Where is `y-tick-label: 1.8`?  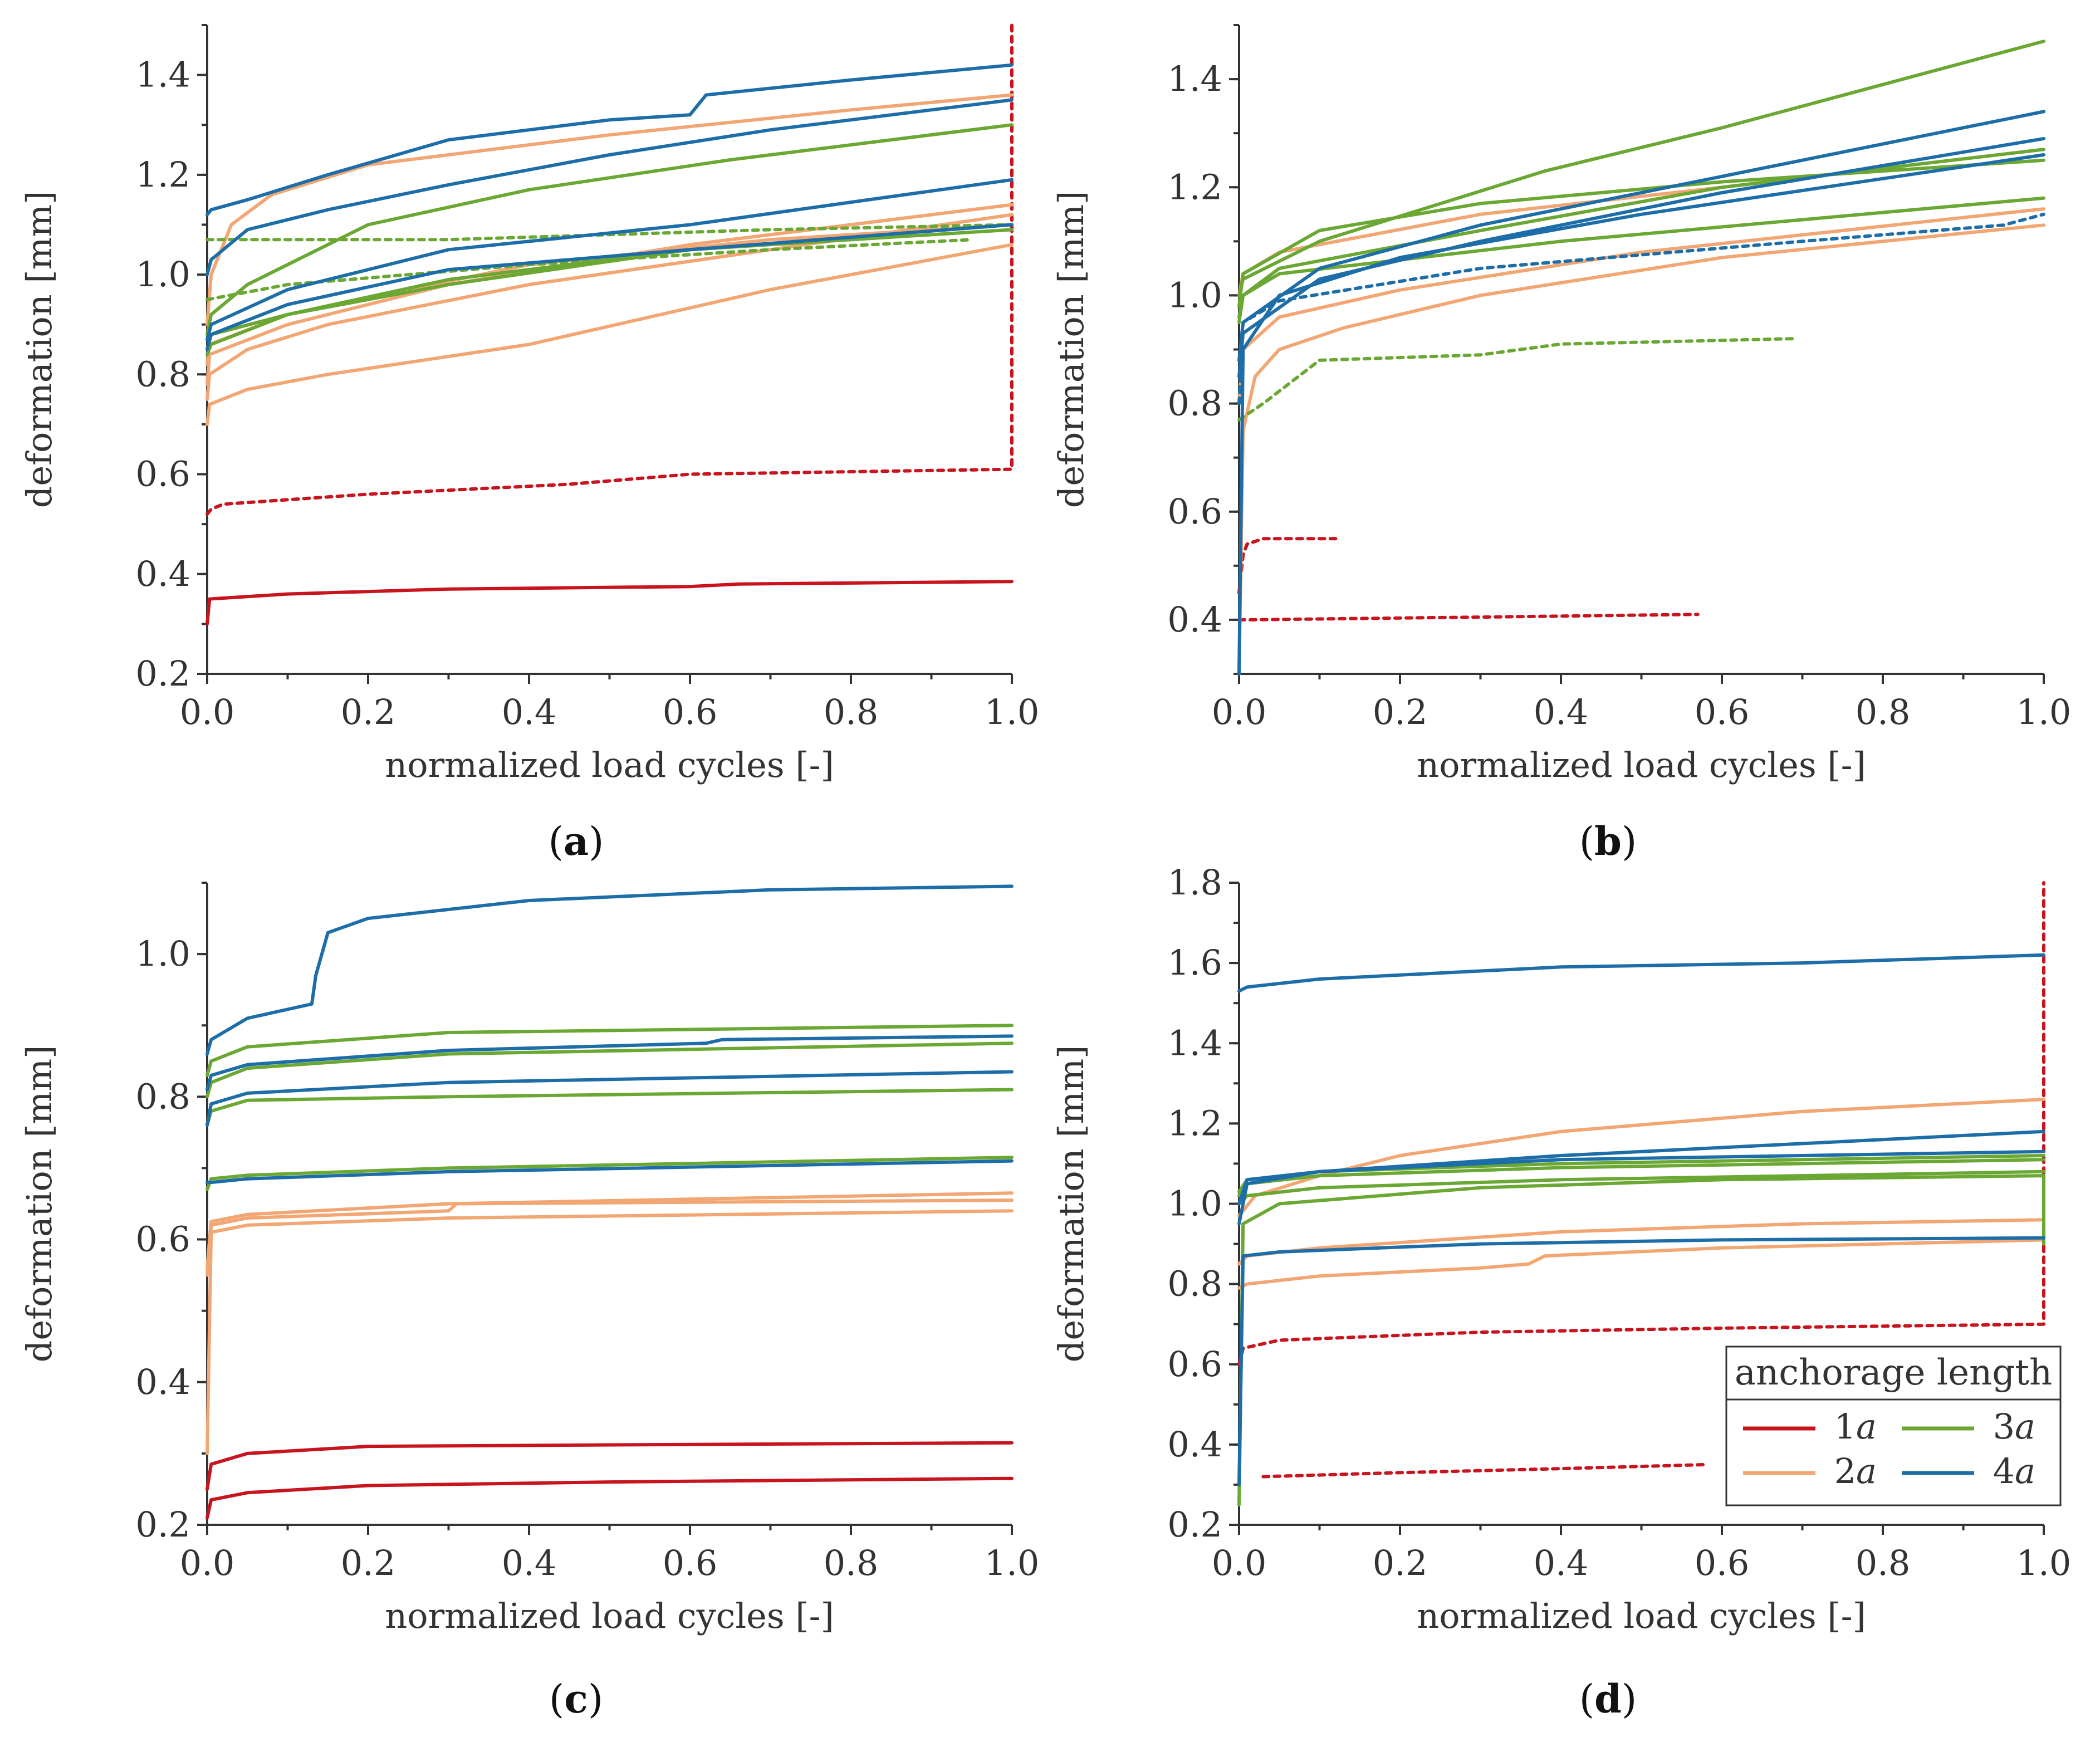 y-tick-label: 1.8 is located at coordinates (1194, 883).